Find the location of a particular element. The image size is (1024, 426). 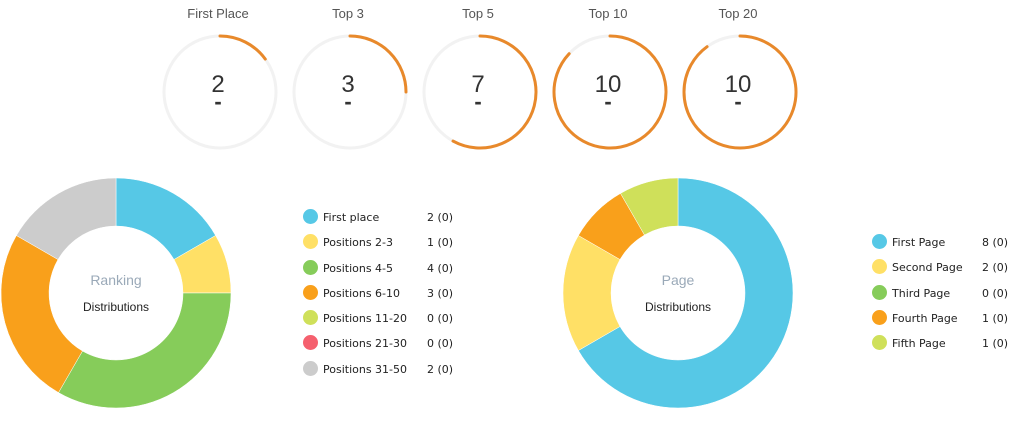

gauge-value: 2 is located at coordinates (218, 84).